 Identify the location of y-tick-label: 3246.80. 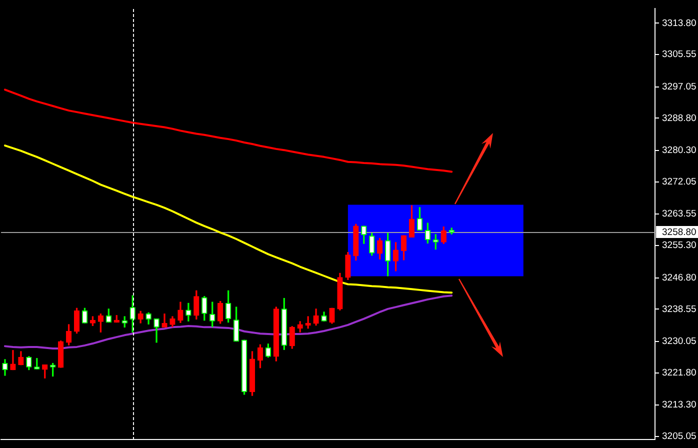
(679, 278).